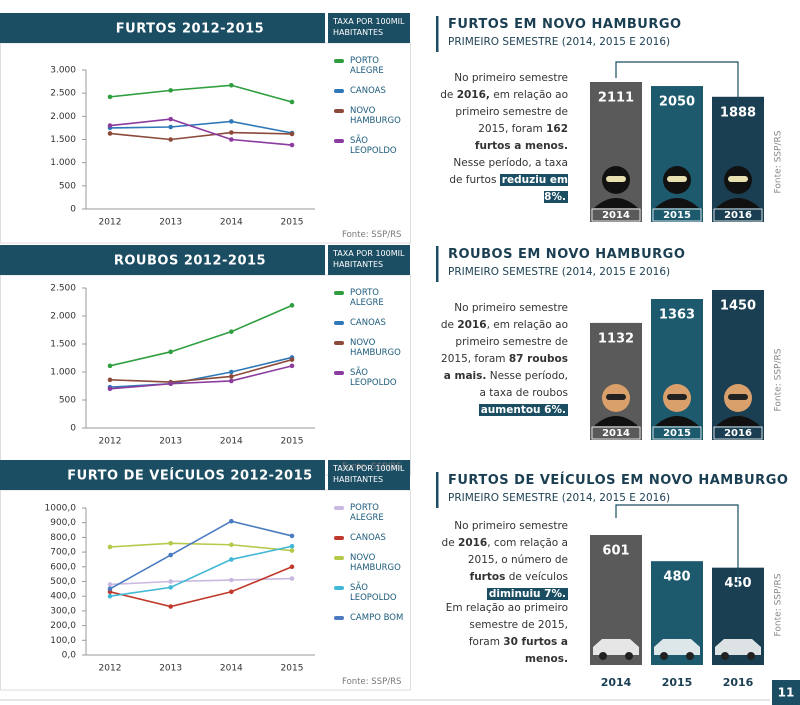 This screenshot has height=705, width=800. I want to click on y-tick-label: 3.000, so click(63, 71).